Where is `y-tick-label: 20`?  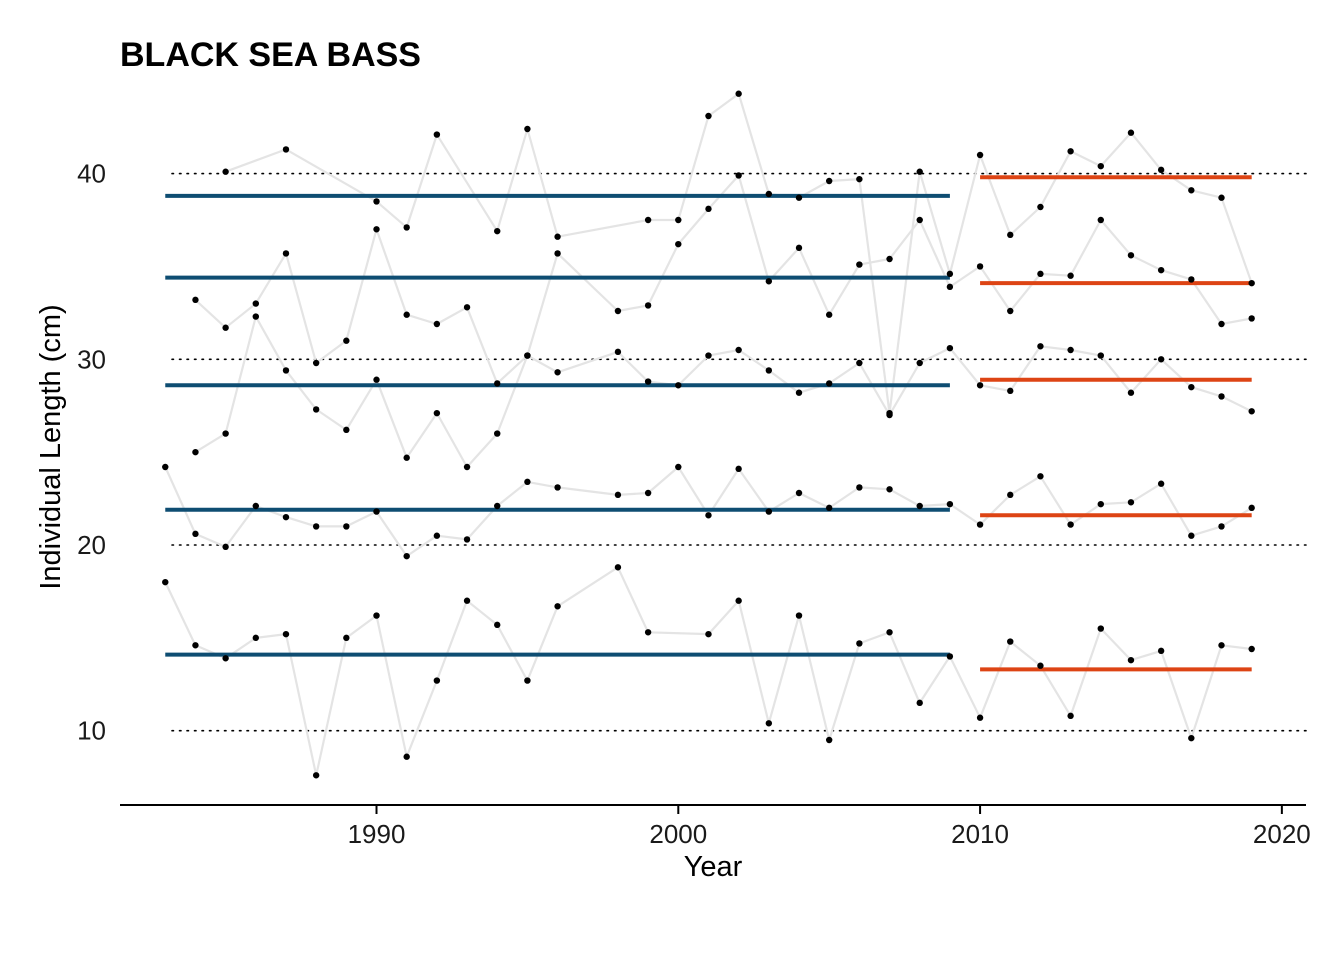
y-tick-label: 20 is located at coordinates (91, 545).